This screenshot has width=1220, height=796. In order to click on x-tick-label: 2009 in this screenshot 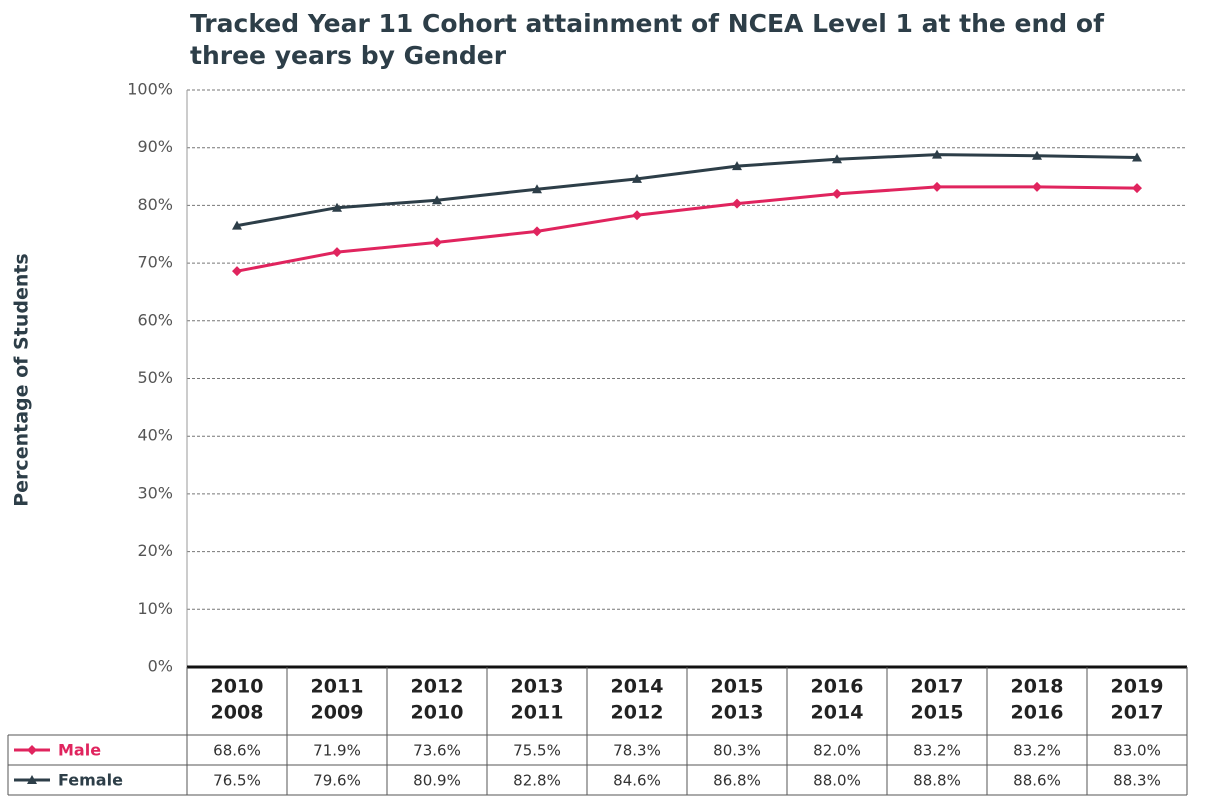, I will do `click(337, 713)`.